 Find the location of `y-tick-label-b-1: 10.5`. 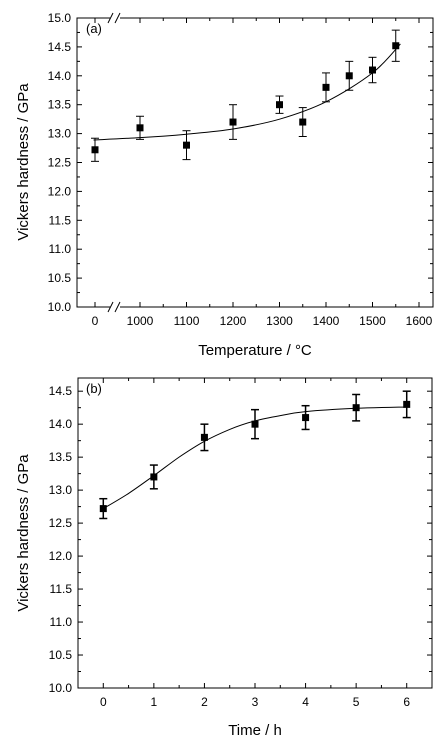

y-tick-label-b-1: 10.5 is located at coordinates (61, 655).